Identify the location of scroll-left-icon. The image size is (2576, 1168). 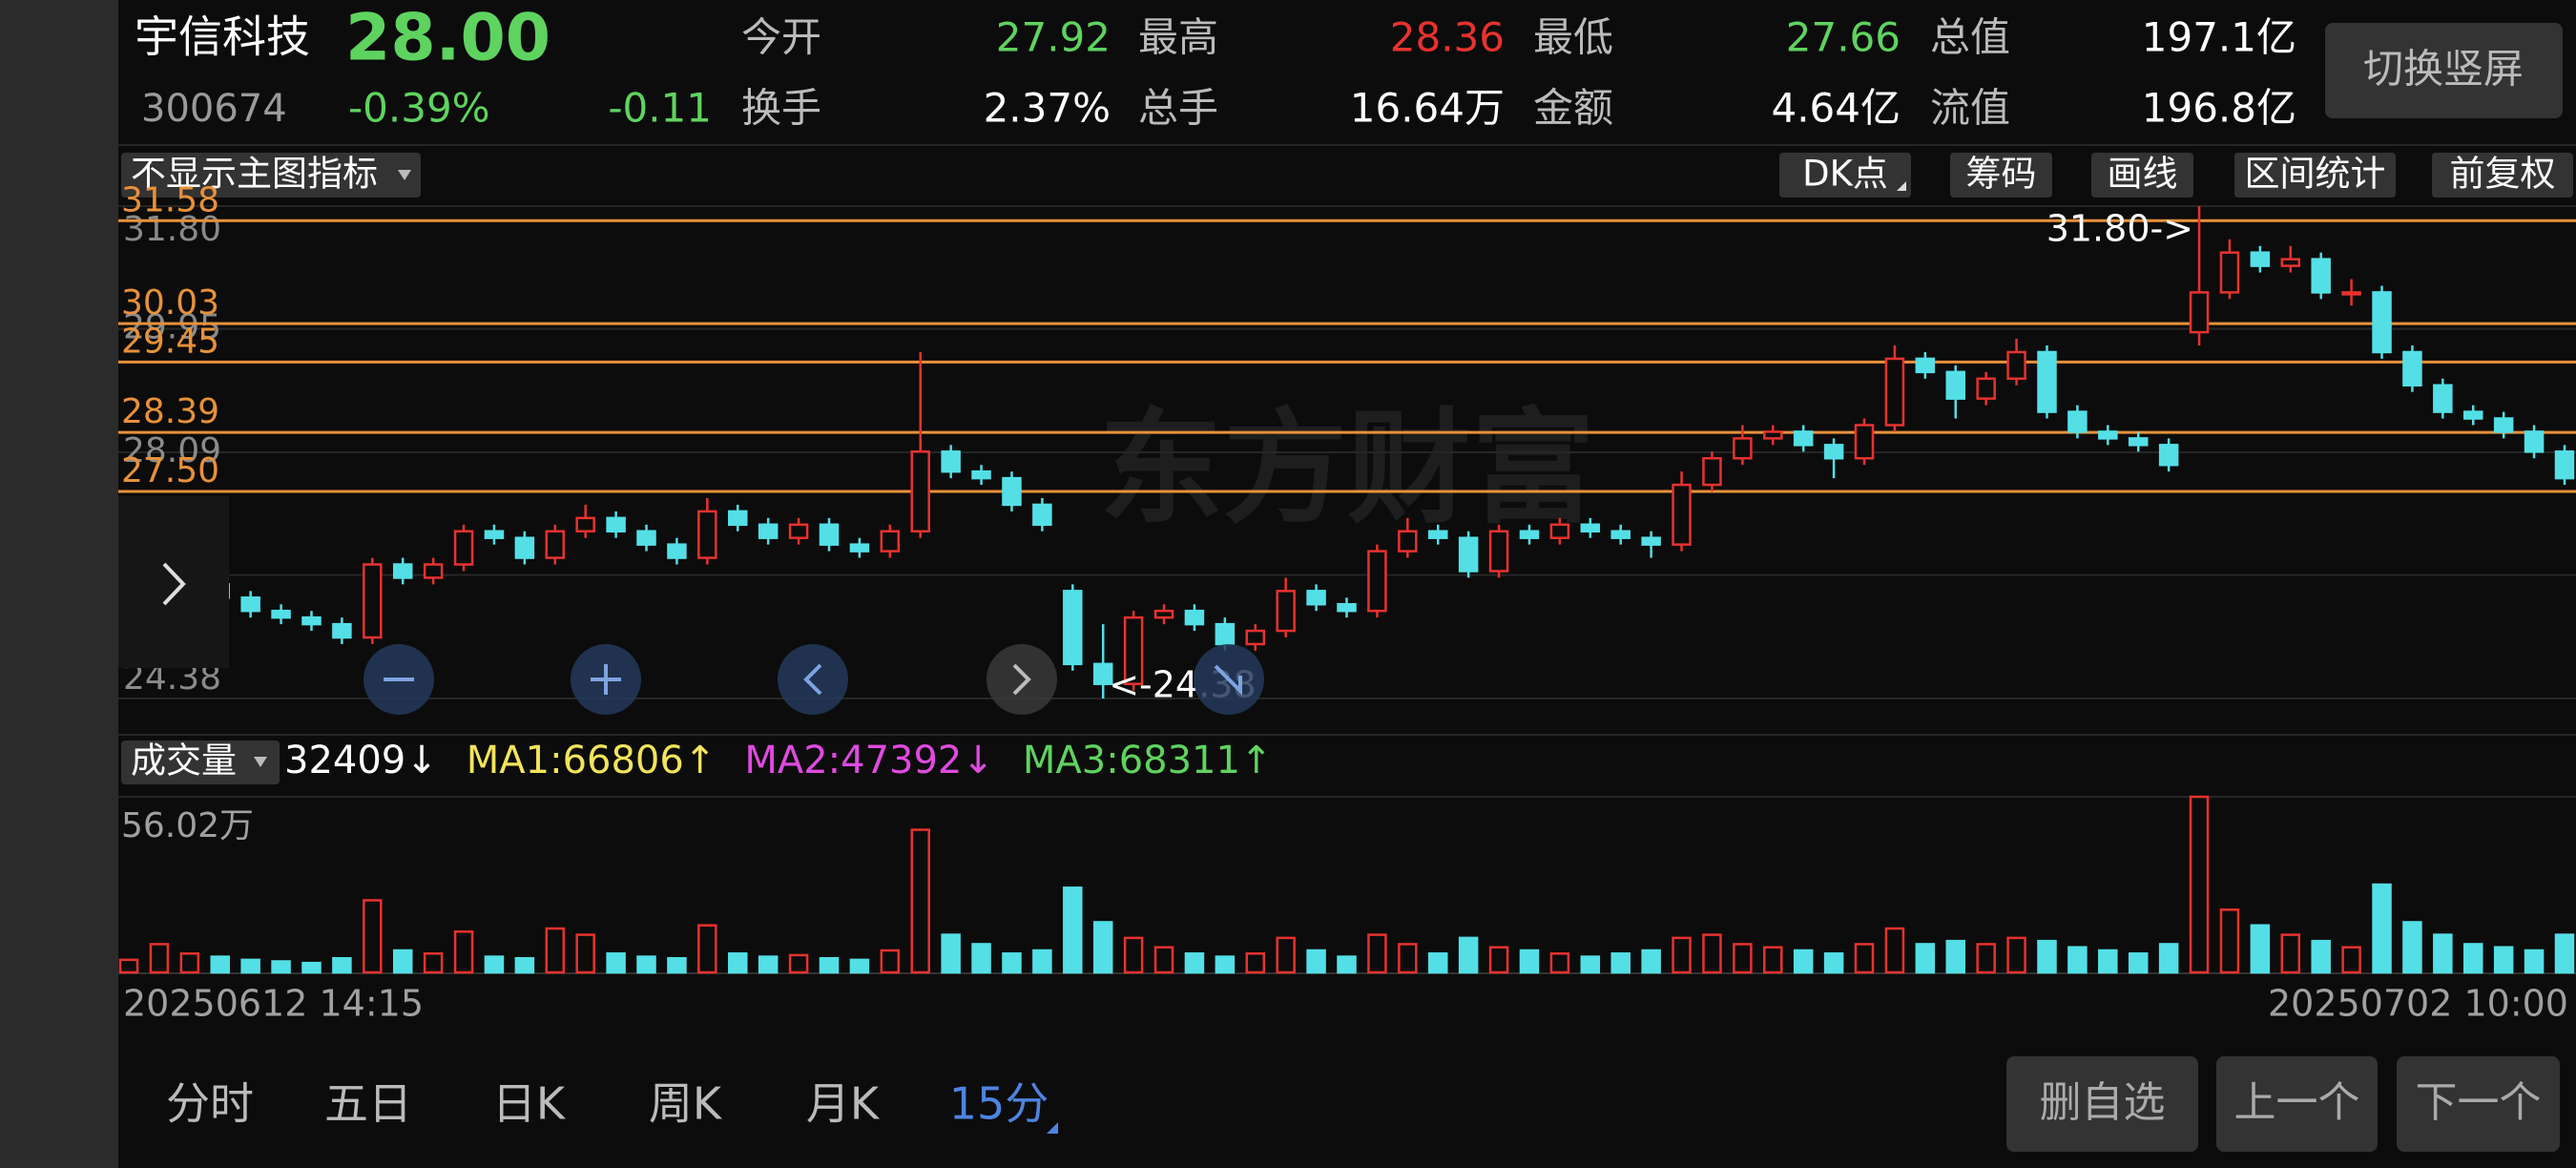
(812, 679).